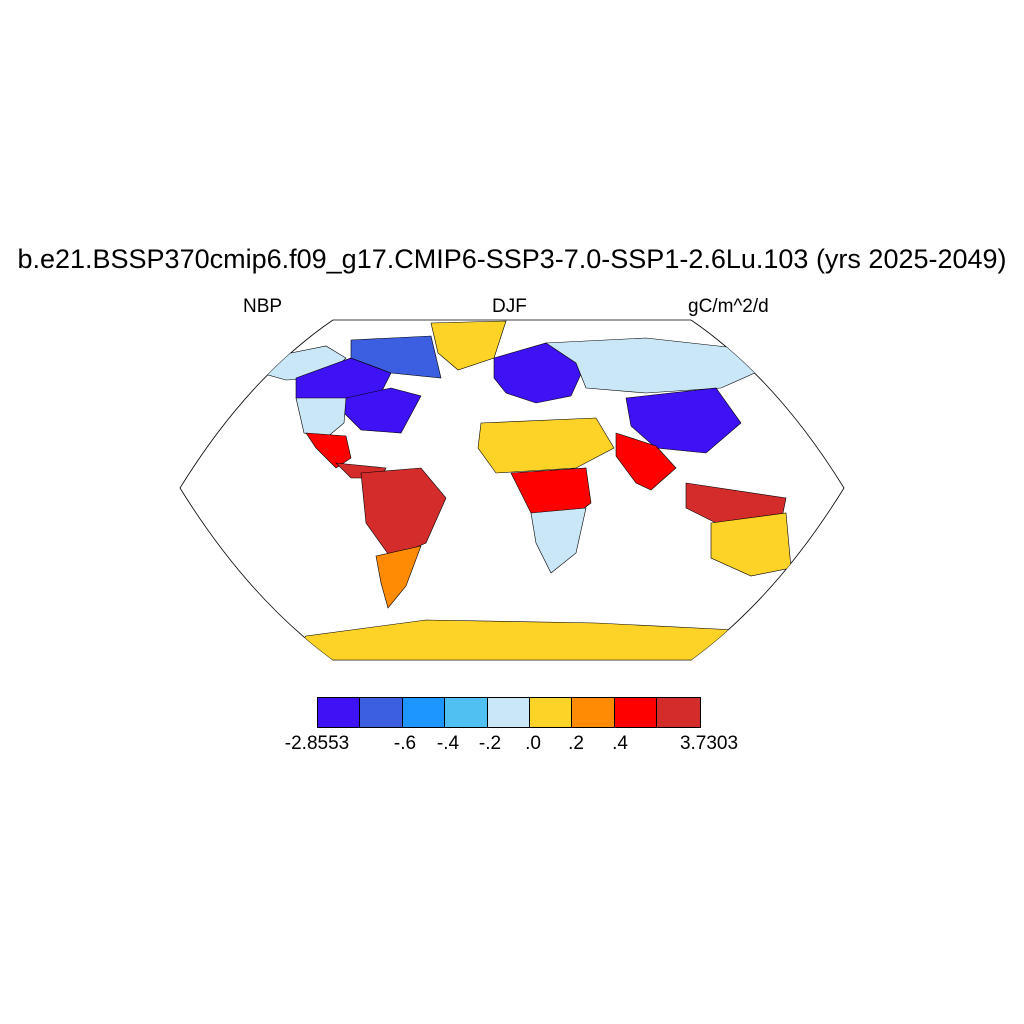 This screenshot has height=1024, width=1024. Describe the element at coordinates (321, 418) in the screenshot. I see `region-usa-west` at that location.